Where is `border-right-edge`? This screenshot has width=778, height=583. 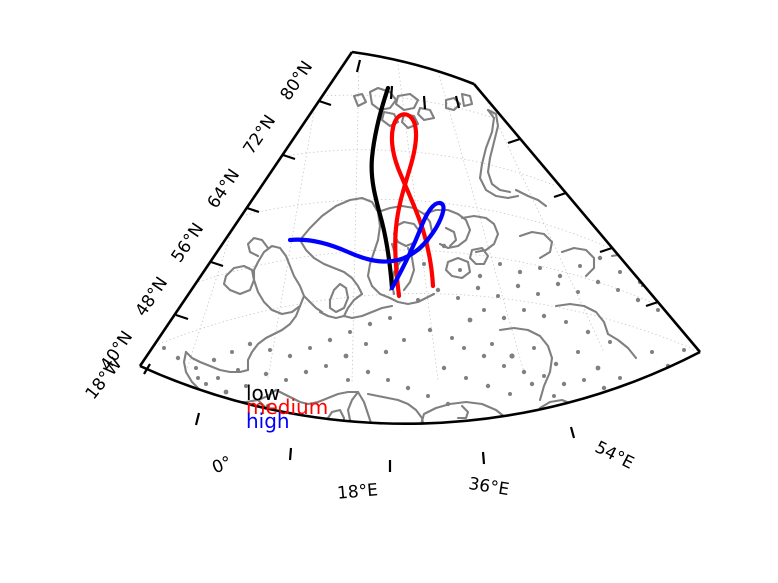 border-right-edge is located at coordinates (587, 218).